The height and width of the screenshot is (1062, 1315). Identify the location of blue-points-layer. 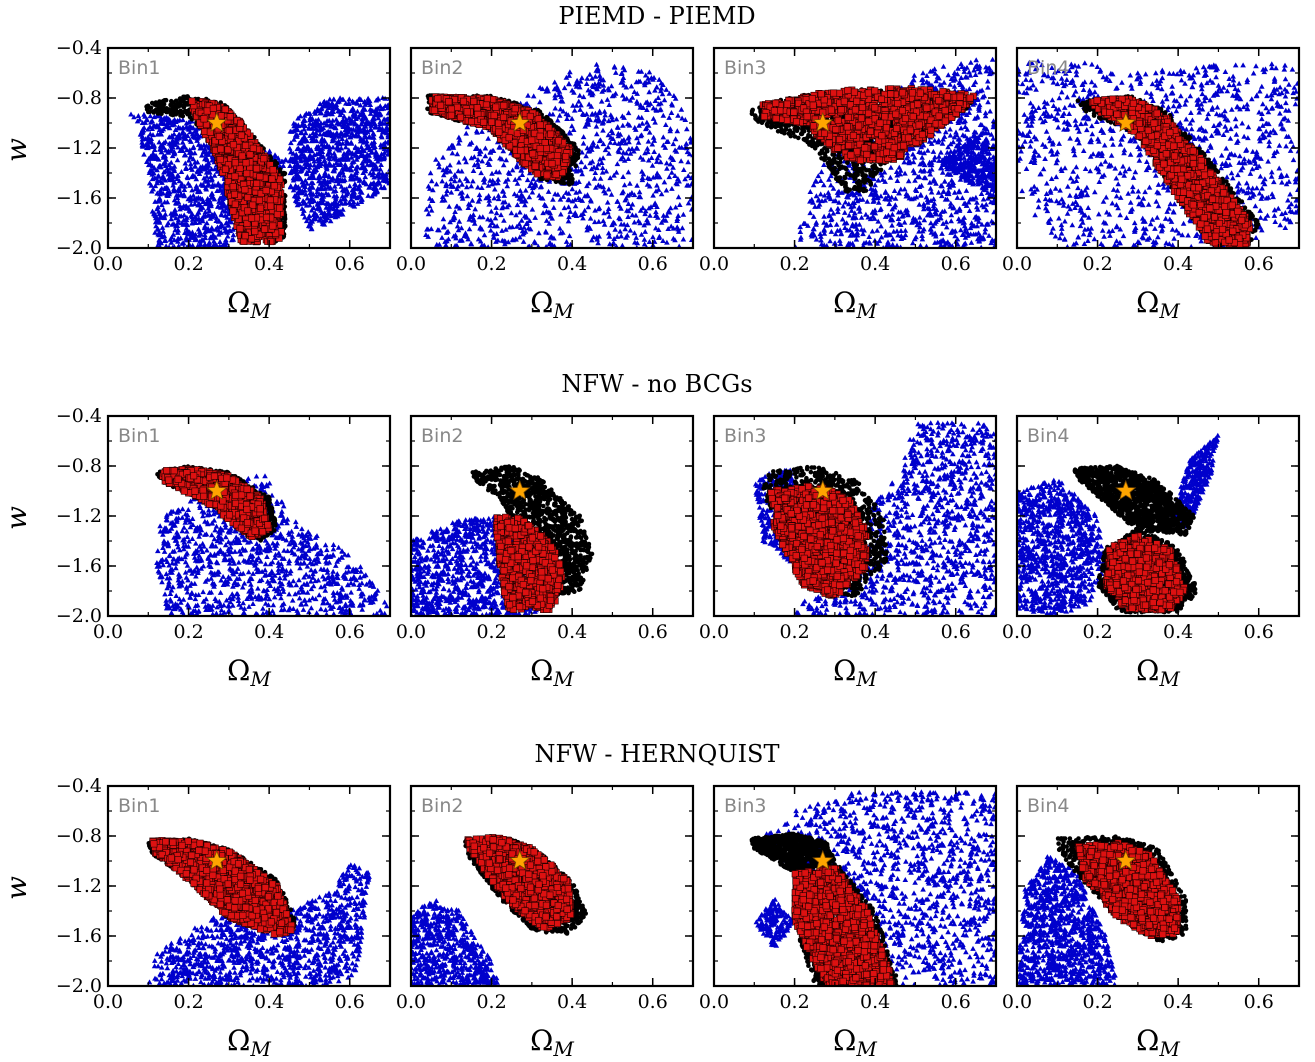
(558, 154).